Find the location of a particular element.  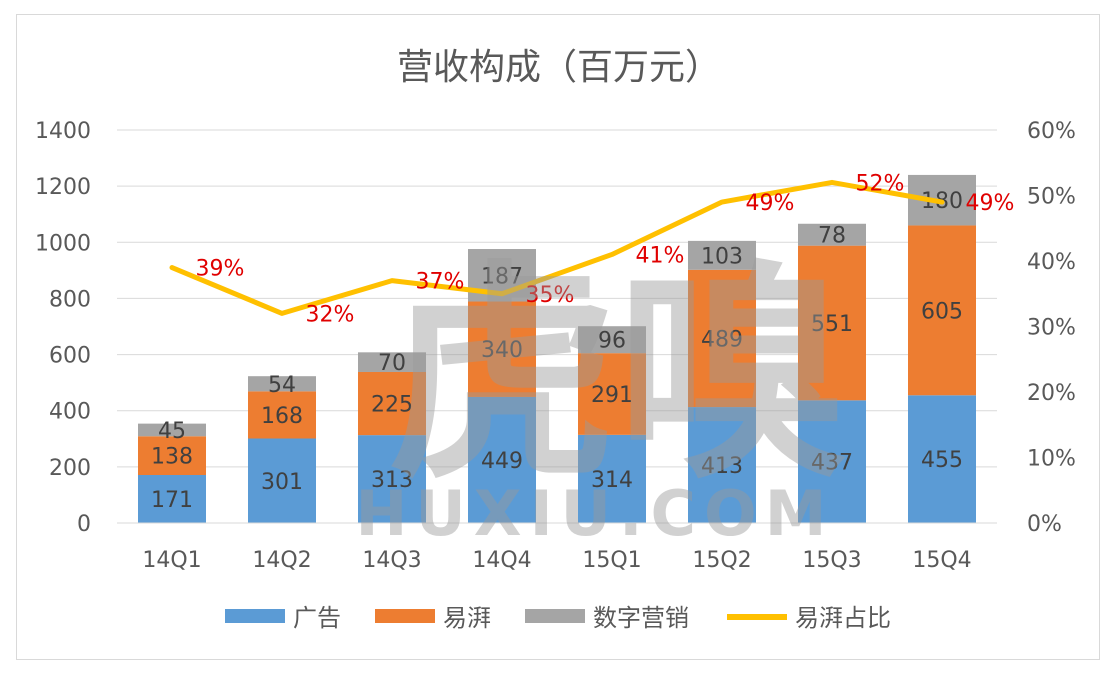

bar-value-label: 301 is located at coordinates (282, 482).